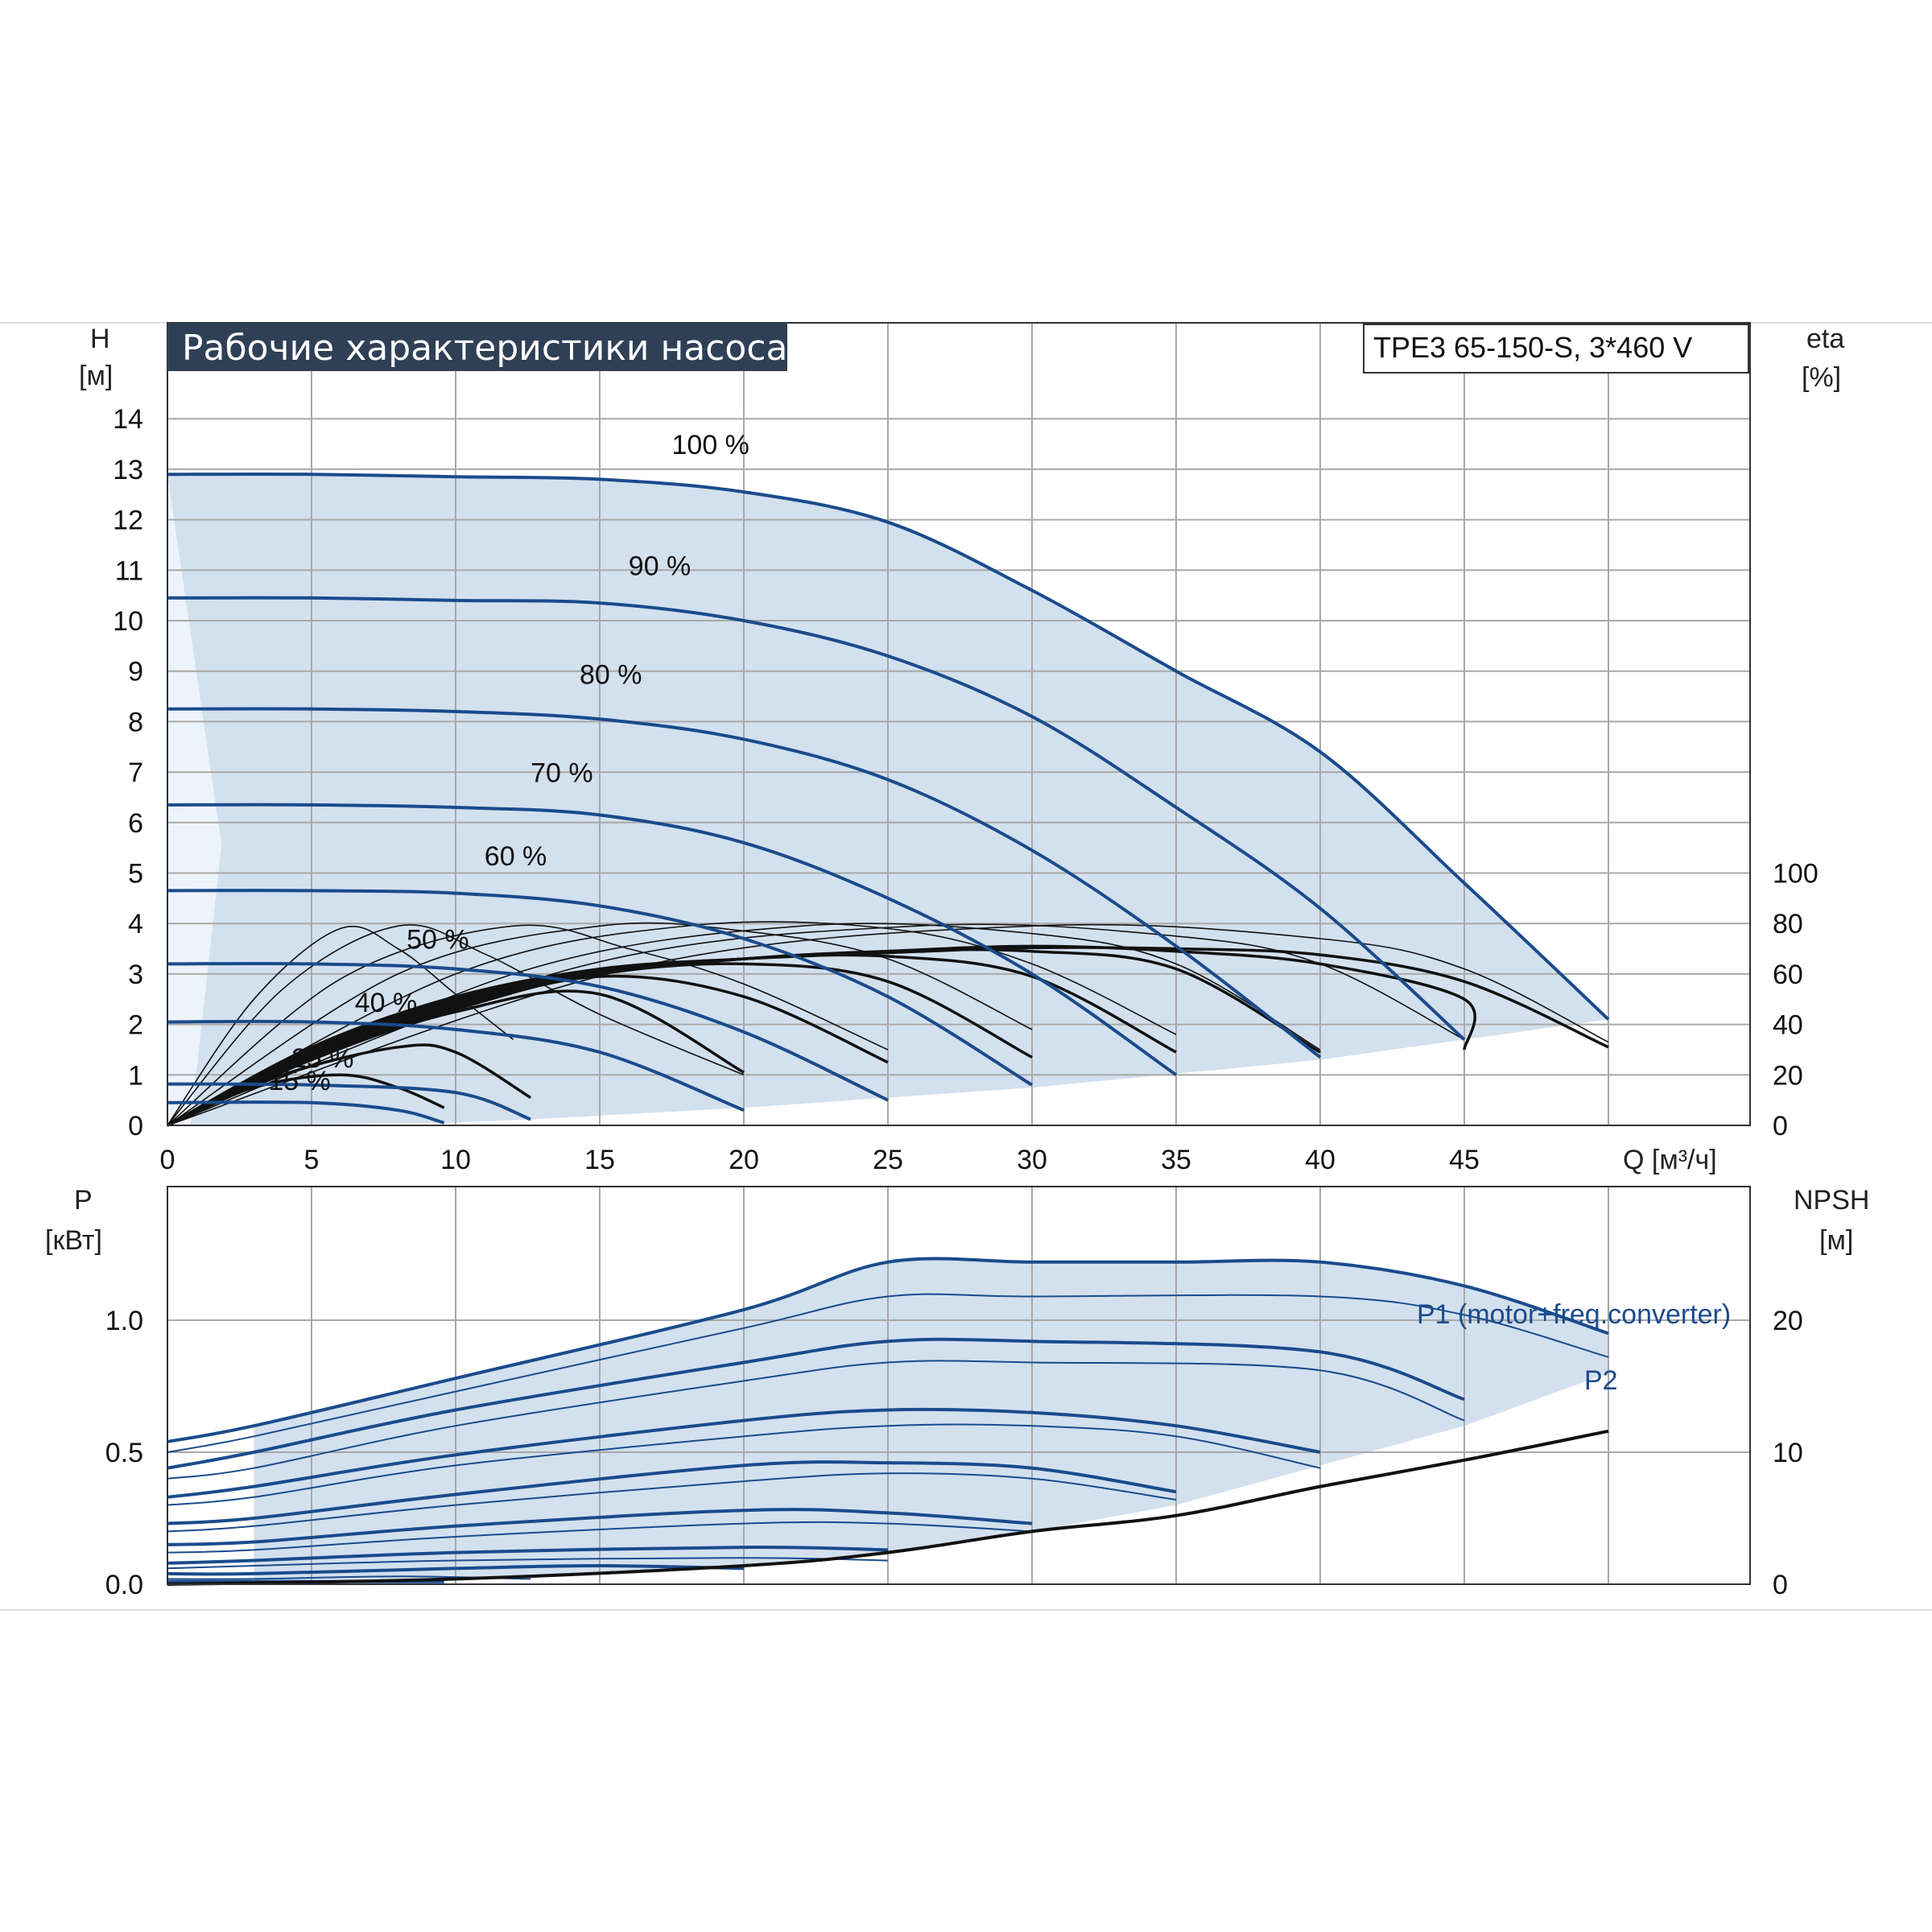 The image size is (1932, 1932). Describe the element at coordinates (128, 470) in the screenshot. I see `y-tick-label: 13` at that location.